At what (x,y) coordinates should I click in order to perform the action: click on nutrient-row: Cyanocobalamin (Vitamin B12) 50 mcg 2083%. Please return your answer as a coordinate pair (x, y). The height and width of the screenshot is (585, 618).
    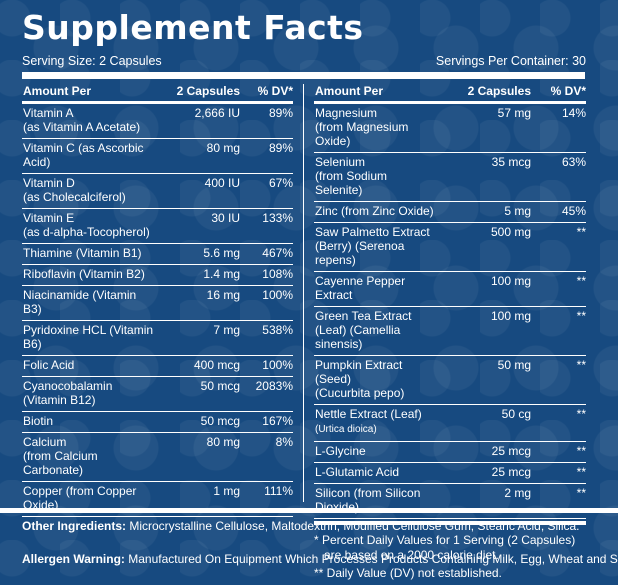
    Looking at the image, I should click on (157, 394).